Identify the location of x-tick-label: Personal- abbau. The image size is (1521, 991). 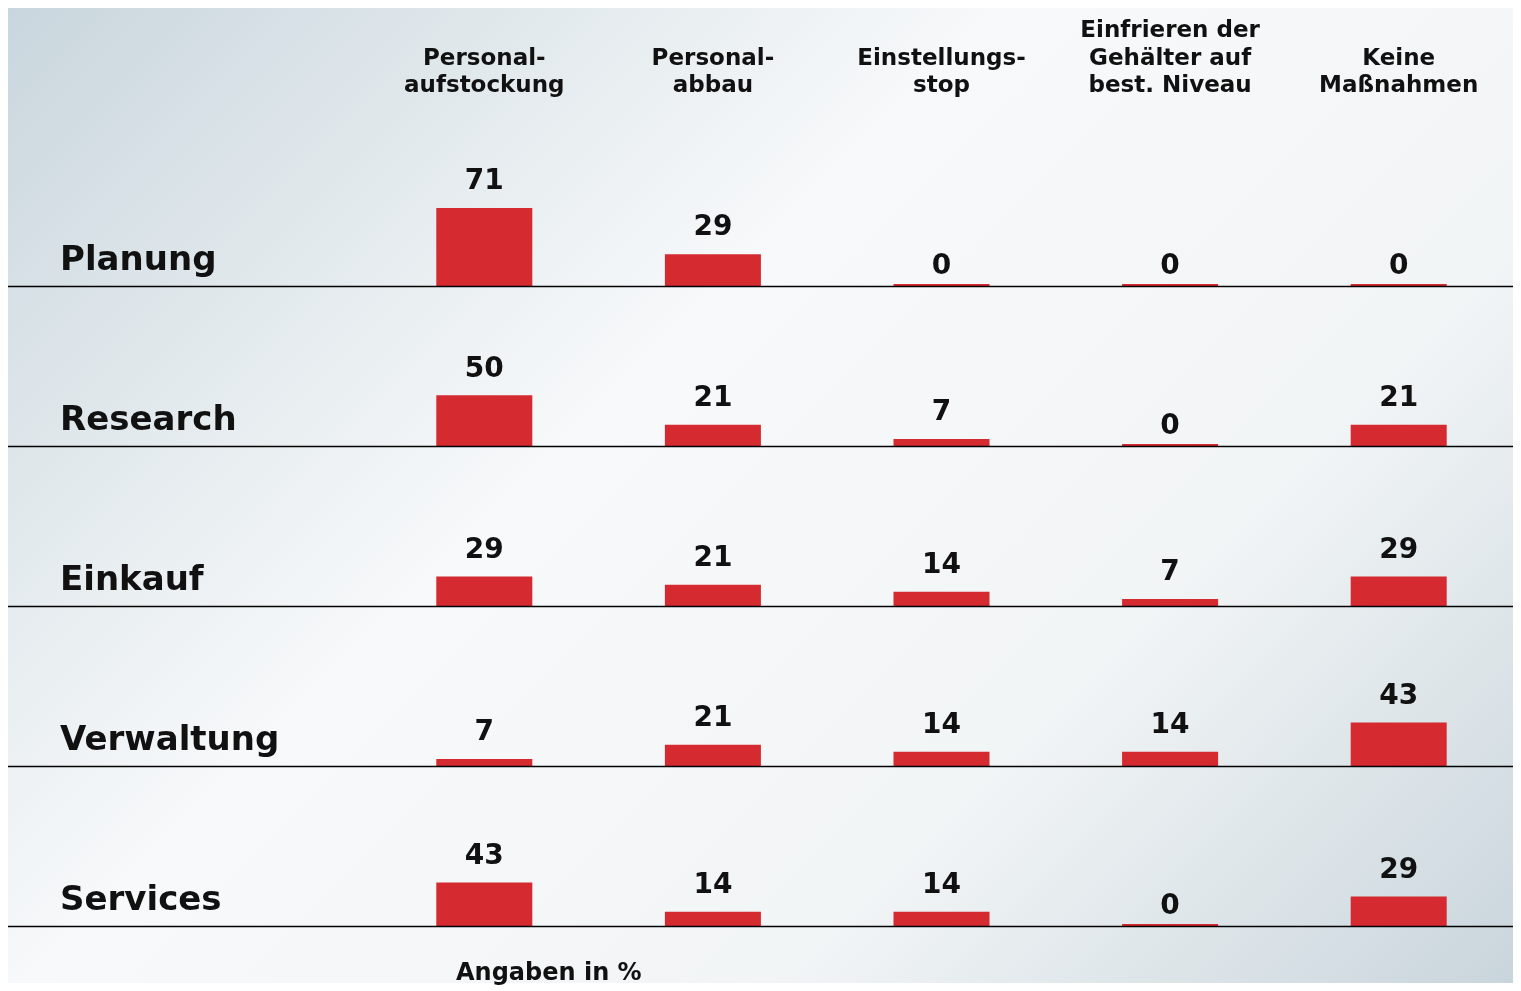
(713, 70).